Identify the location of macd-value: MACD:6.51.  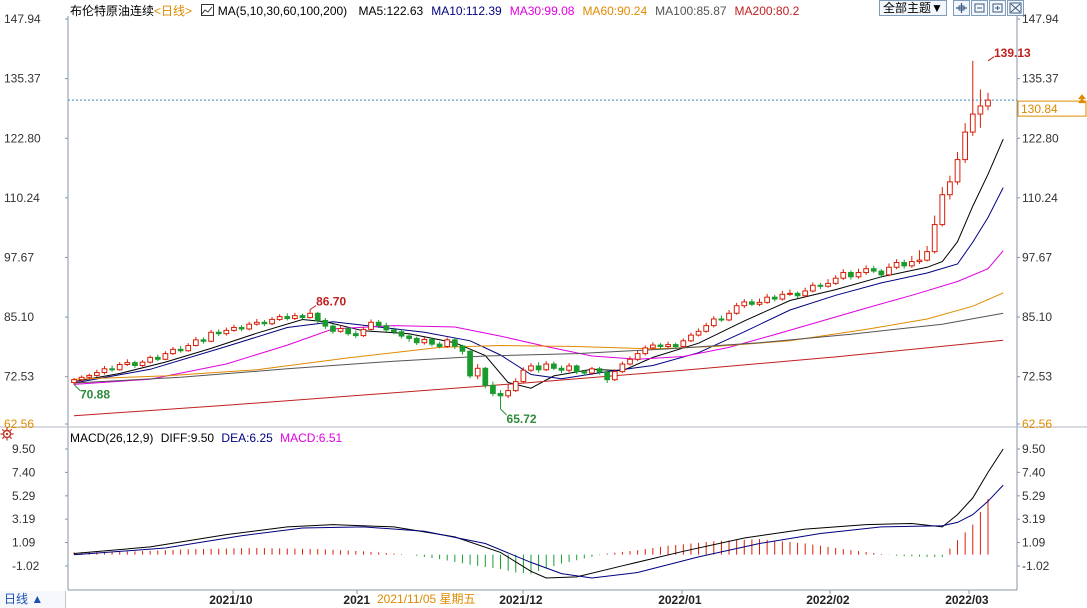
(311, 438).